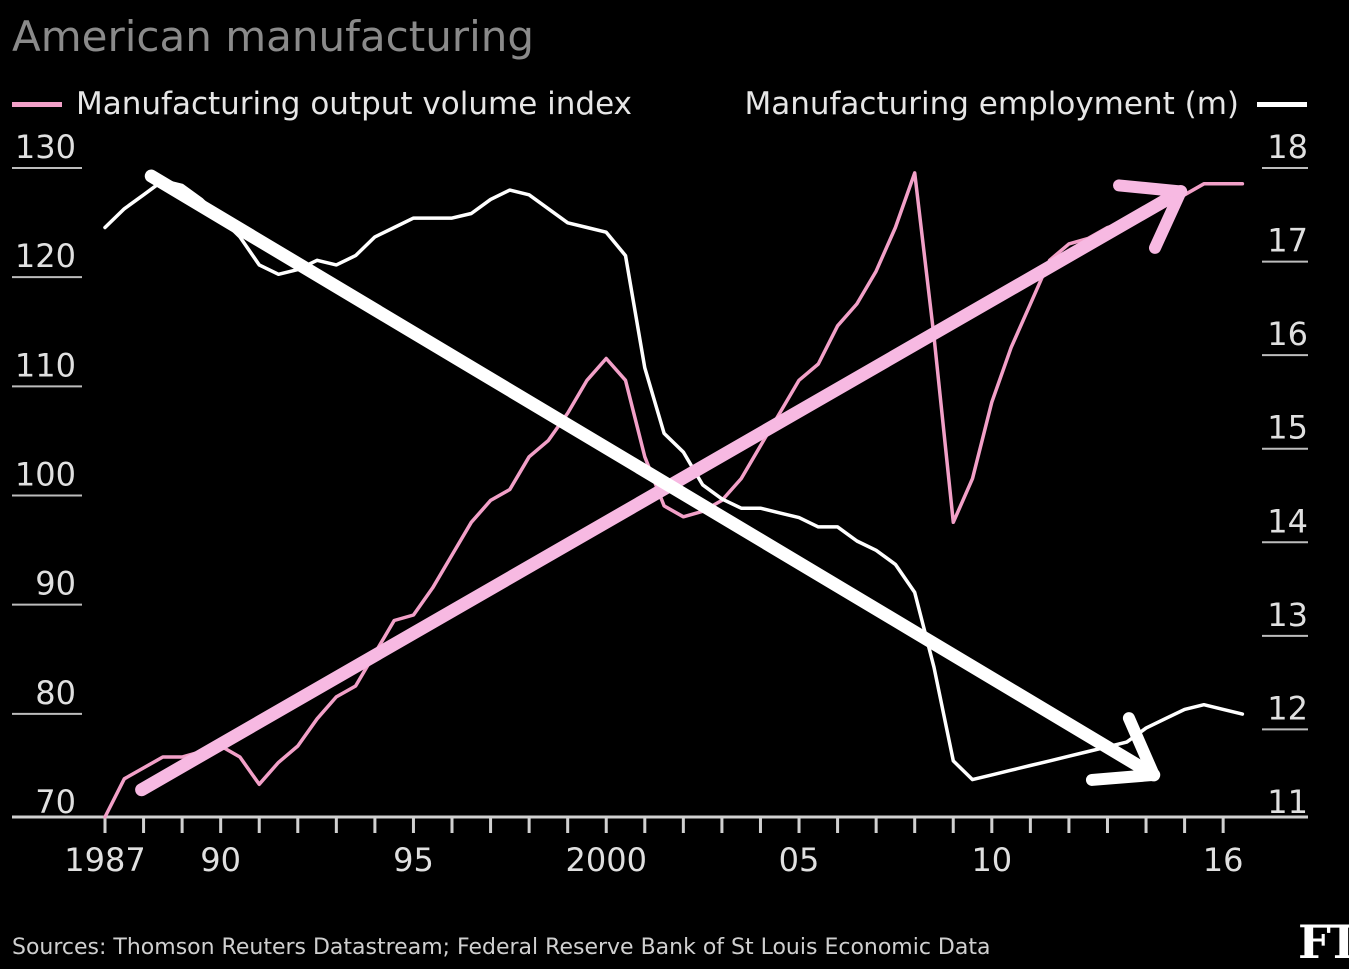 This screenshot has width=1349, height=969. I want to click on x-tick-label: 16, so click(1223, 860).